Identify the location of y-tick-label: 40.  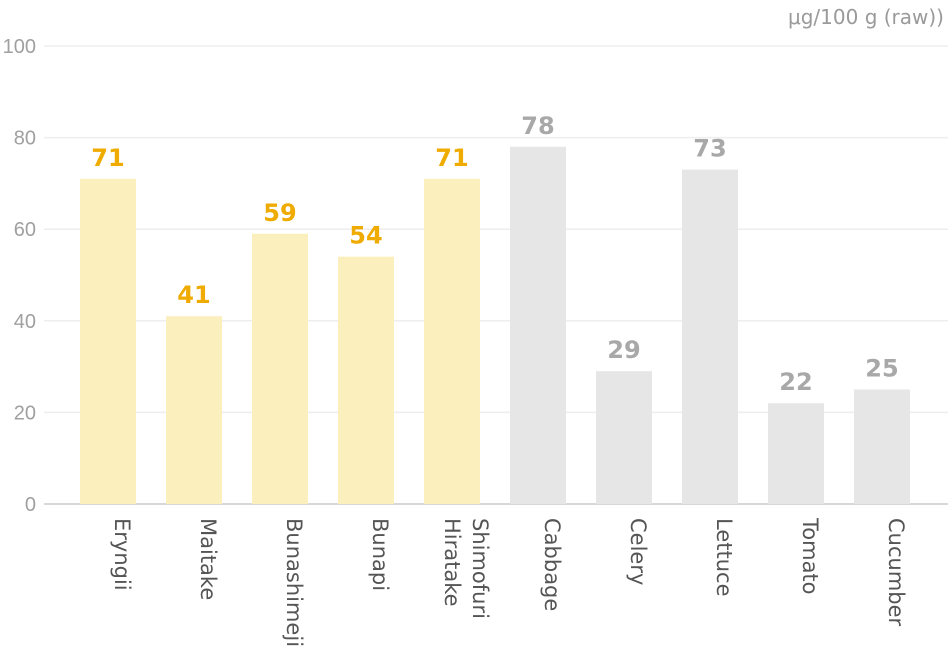
(25, 322).